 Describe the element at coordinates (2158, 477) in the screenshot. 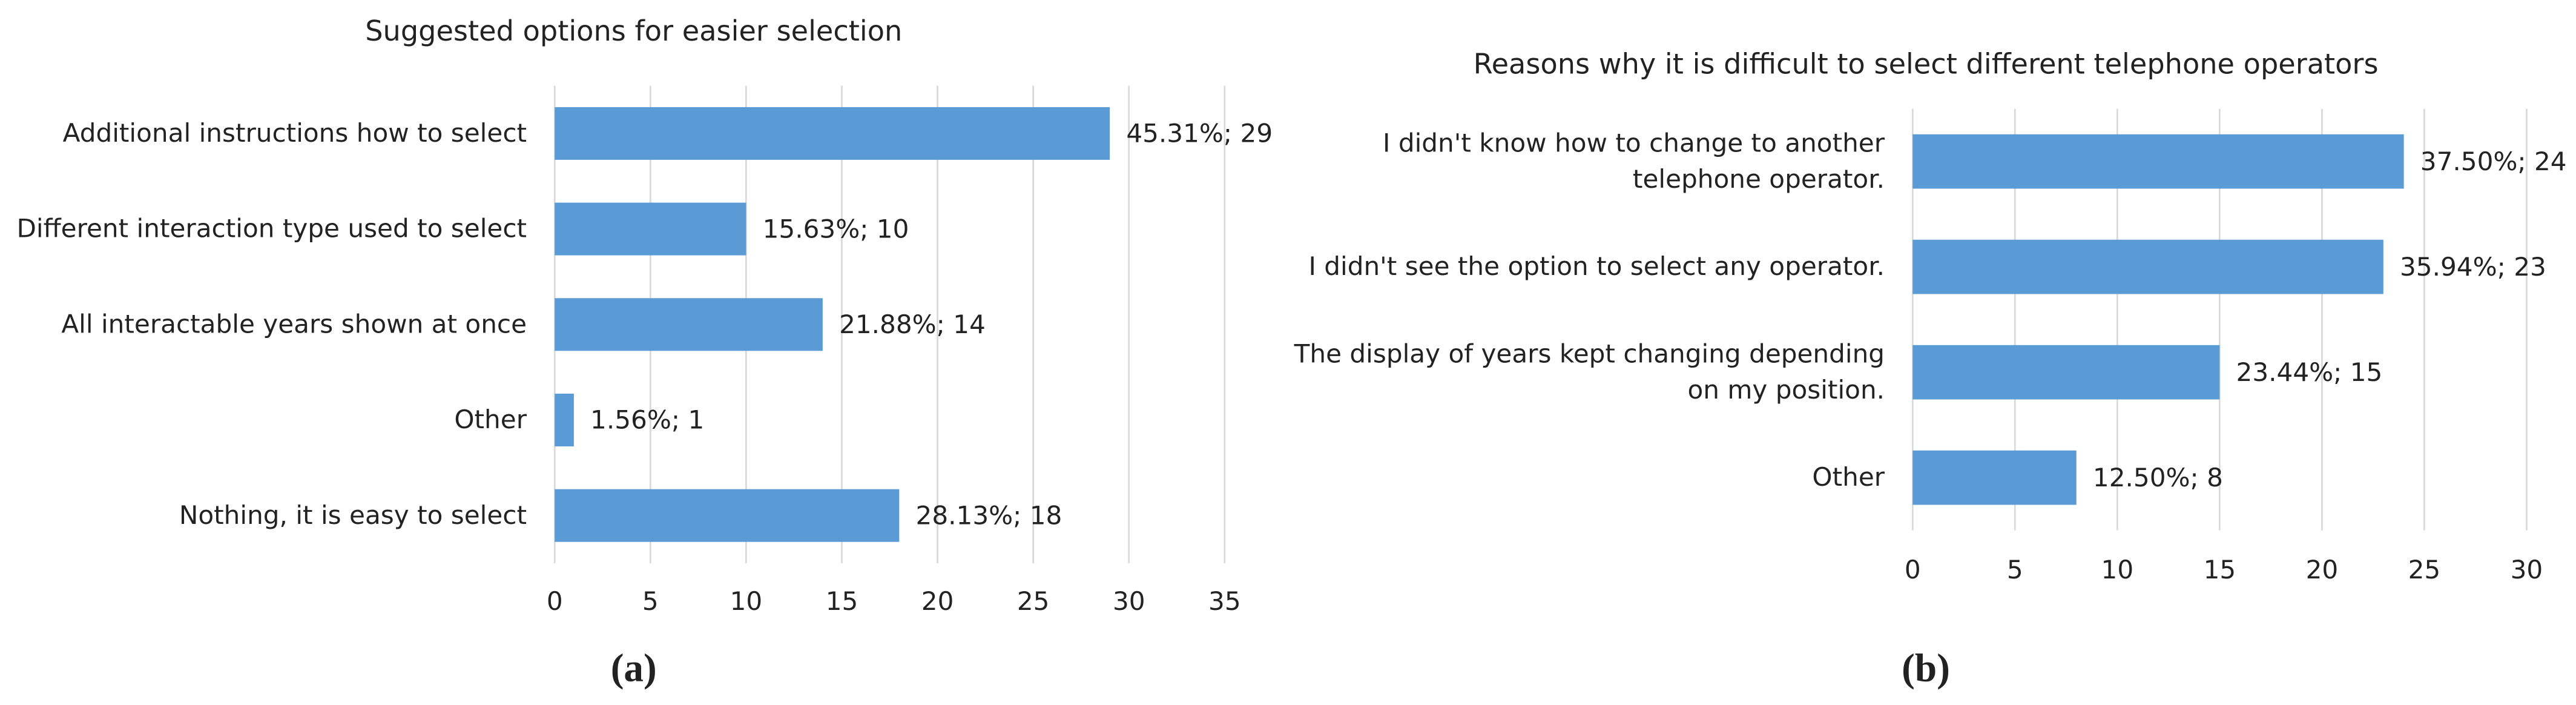

I see `value-label: 12.50%; 8` at that location.